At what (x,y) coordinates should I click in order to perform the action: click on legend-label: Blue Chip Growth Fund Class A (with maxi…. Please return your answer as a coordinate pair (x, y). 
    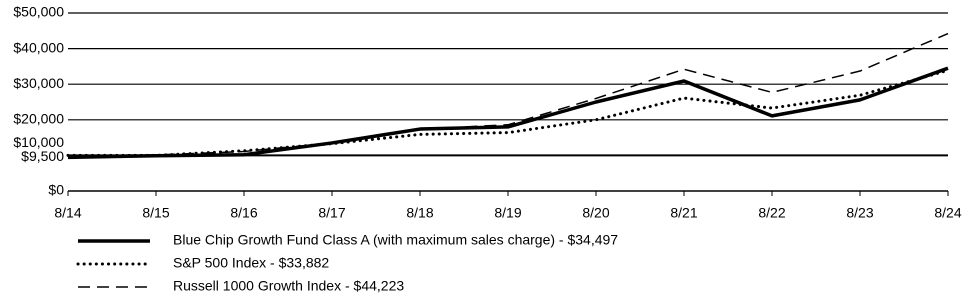
    Looking at the image, I should click on (395, 240).